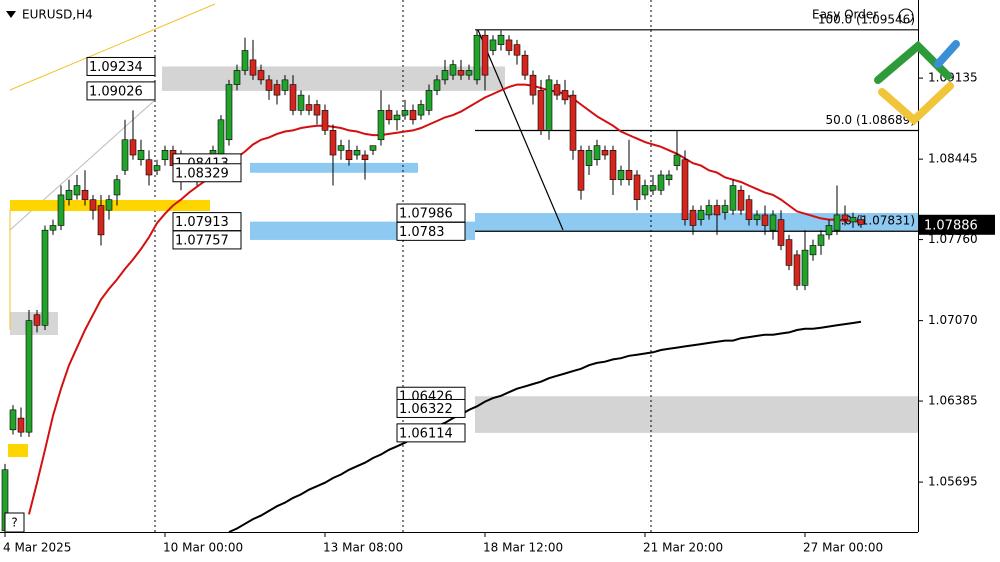 The width and height of the screenshot is (1000, 562). What do you see at coordinates (116, 67) in the screenshot?
I see `level-label: 1.09234` at bounding box center [116, 67].